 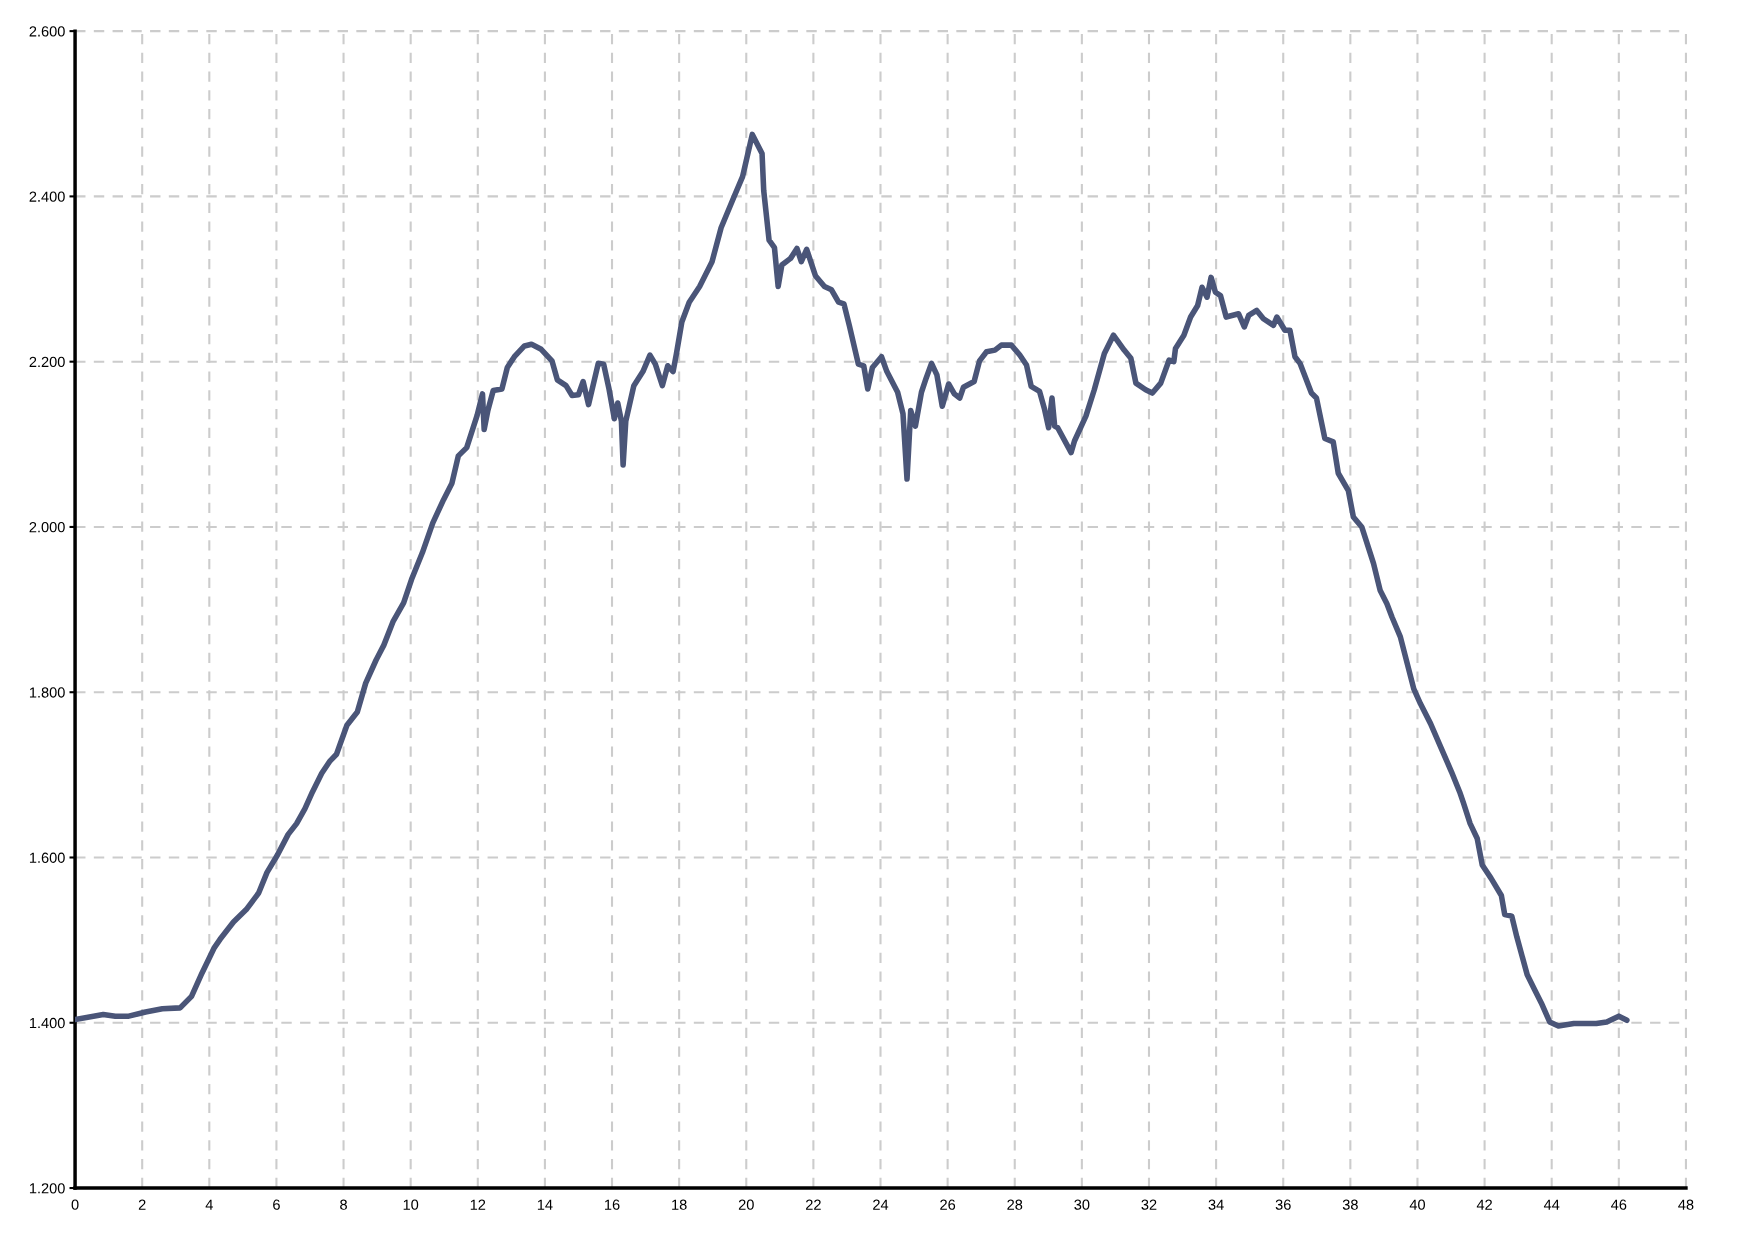 What do you see at coordinates (276, 1204) in the screenshot?
I see `x-tick-label: 6` at bounding box center [276, 1204].